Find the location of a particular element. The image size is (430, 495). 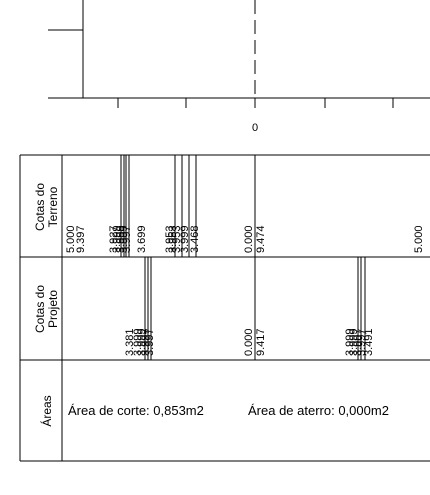

project-leaders is located at coordinates (255, 308).